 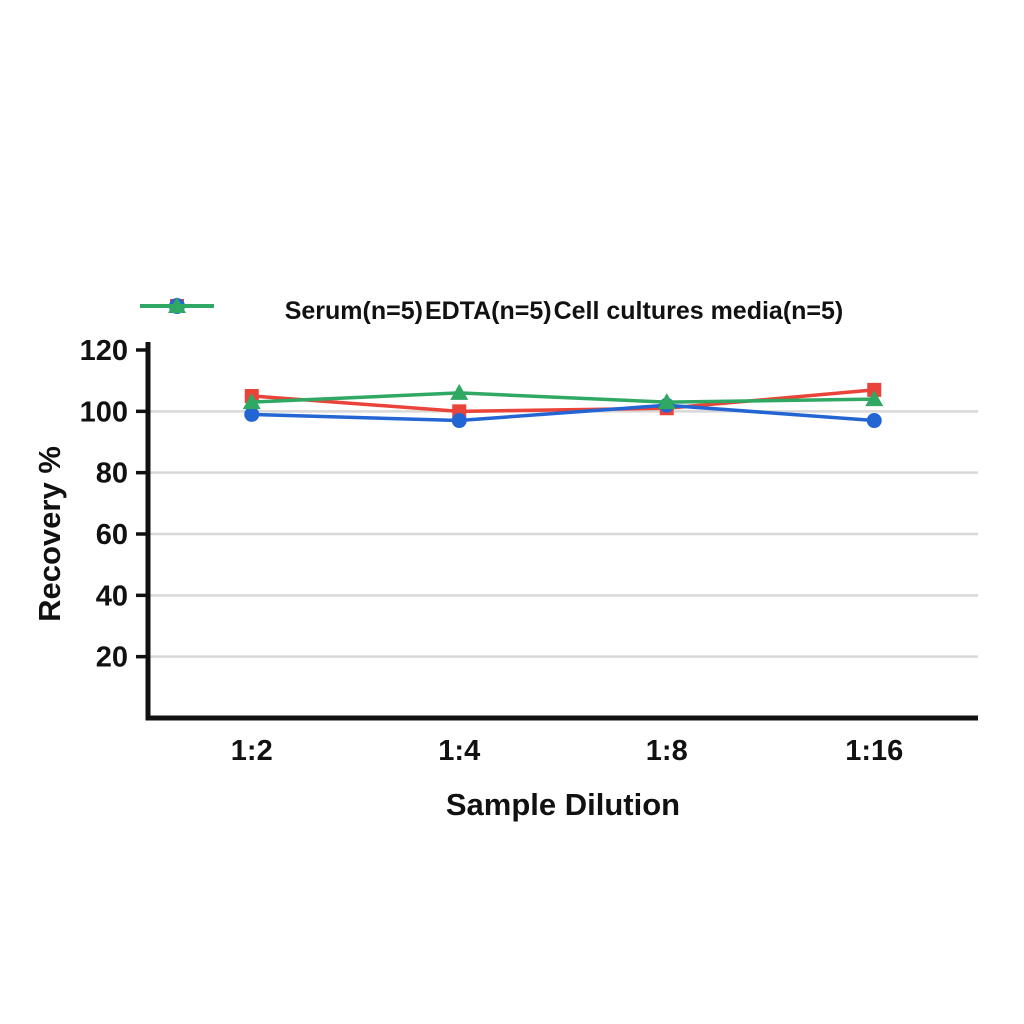 I want to click on y-tick-labels: 20 40 60 80 100 120, so click(x=104, y=504).